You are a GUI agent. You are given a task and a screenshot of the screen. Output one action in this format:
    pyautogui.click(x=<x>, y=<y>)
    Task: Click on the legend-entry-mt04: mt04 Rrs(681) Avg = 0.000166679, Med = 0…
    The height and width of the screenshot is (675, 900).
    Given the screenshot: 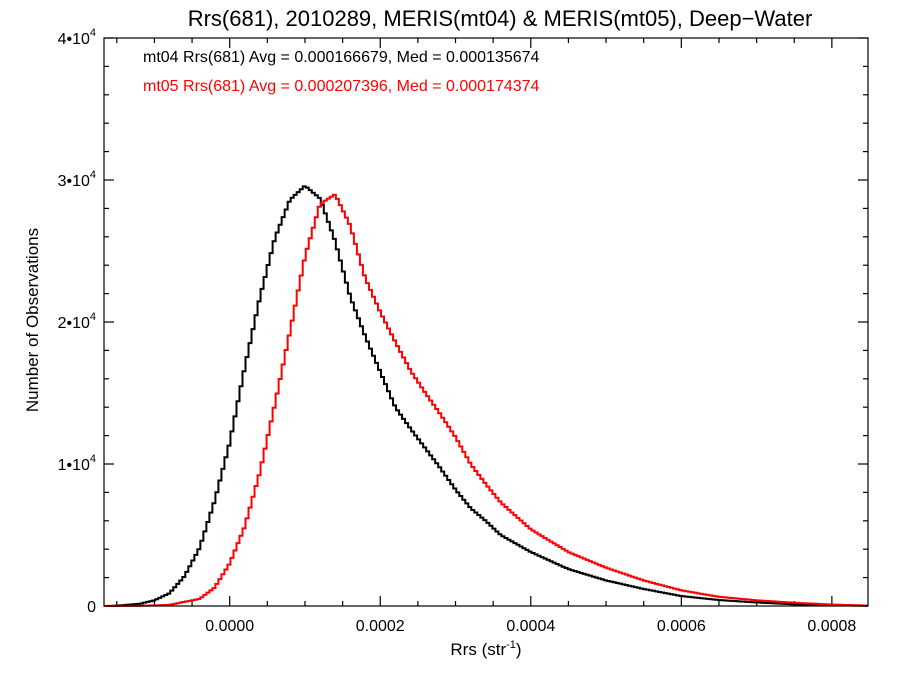 What is the action you would take?
    pyautogui.click(x=341, y=57)
    